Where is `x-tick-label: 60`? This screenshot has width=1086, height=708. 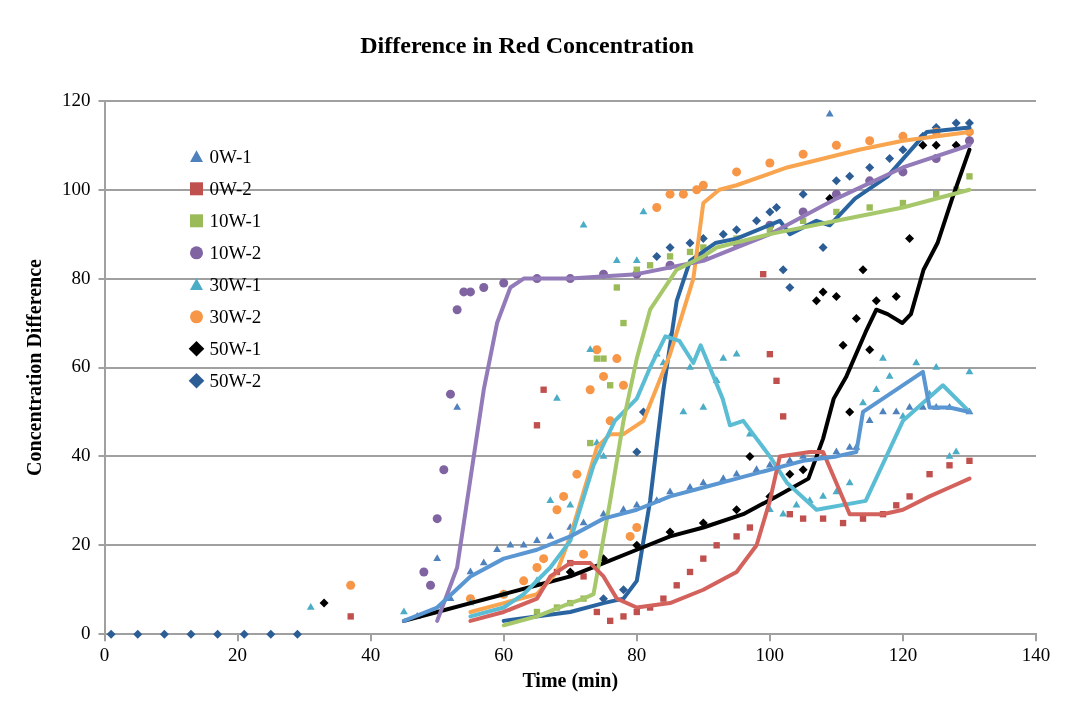
x-tick-label: 60 is located at coordinates (504, 654).